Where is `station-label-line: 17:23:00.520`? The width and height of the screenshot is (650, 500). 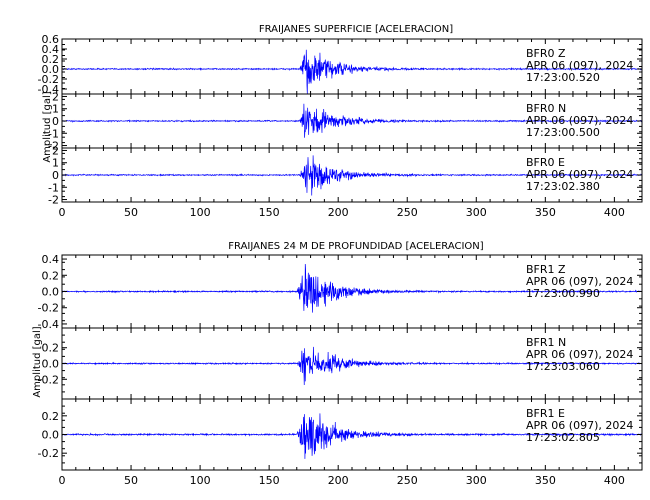
station-label-line: 17:23:00.520 is located at coordinates (563, 77).